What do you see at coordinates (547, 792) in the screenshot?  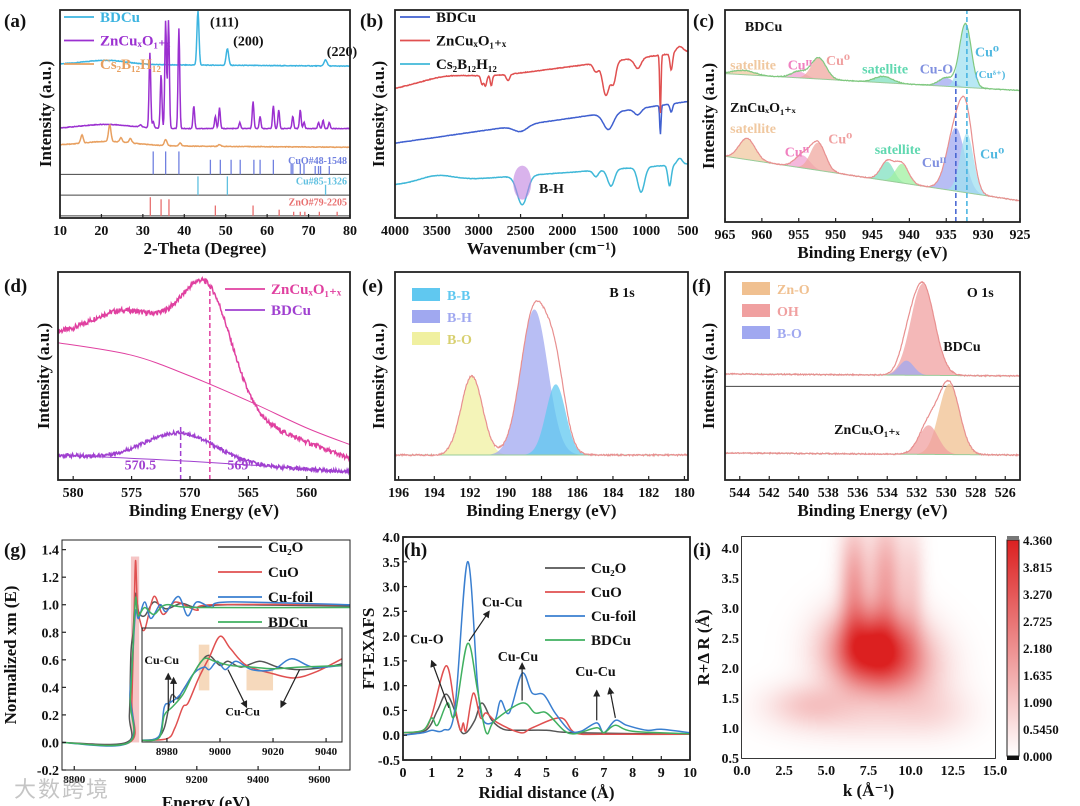 I see `x-axis-title: Ridial distance (Å)` at bounding box center [547, 792].